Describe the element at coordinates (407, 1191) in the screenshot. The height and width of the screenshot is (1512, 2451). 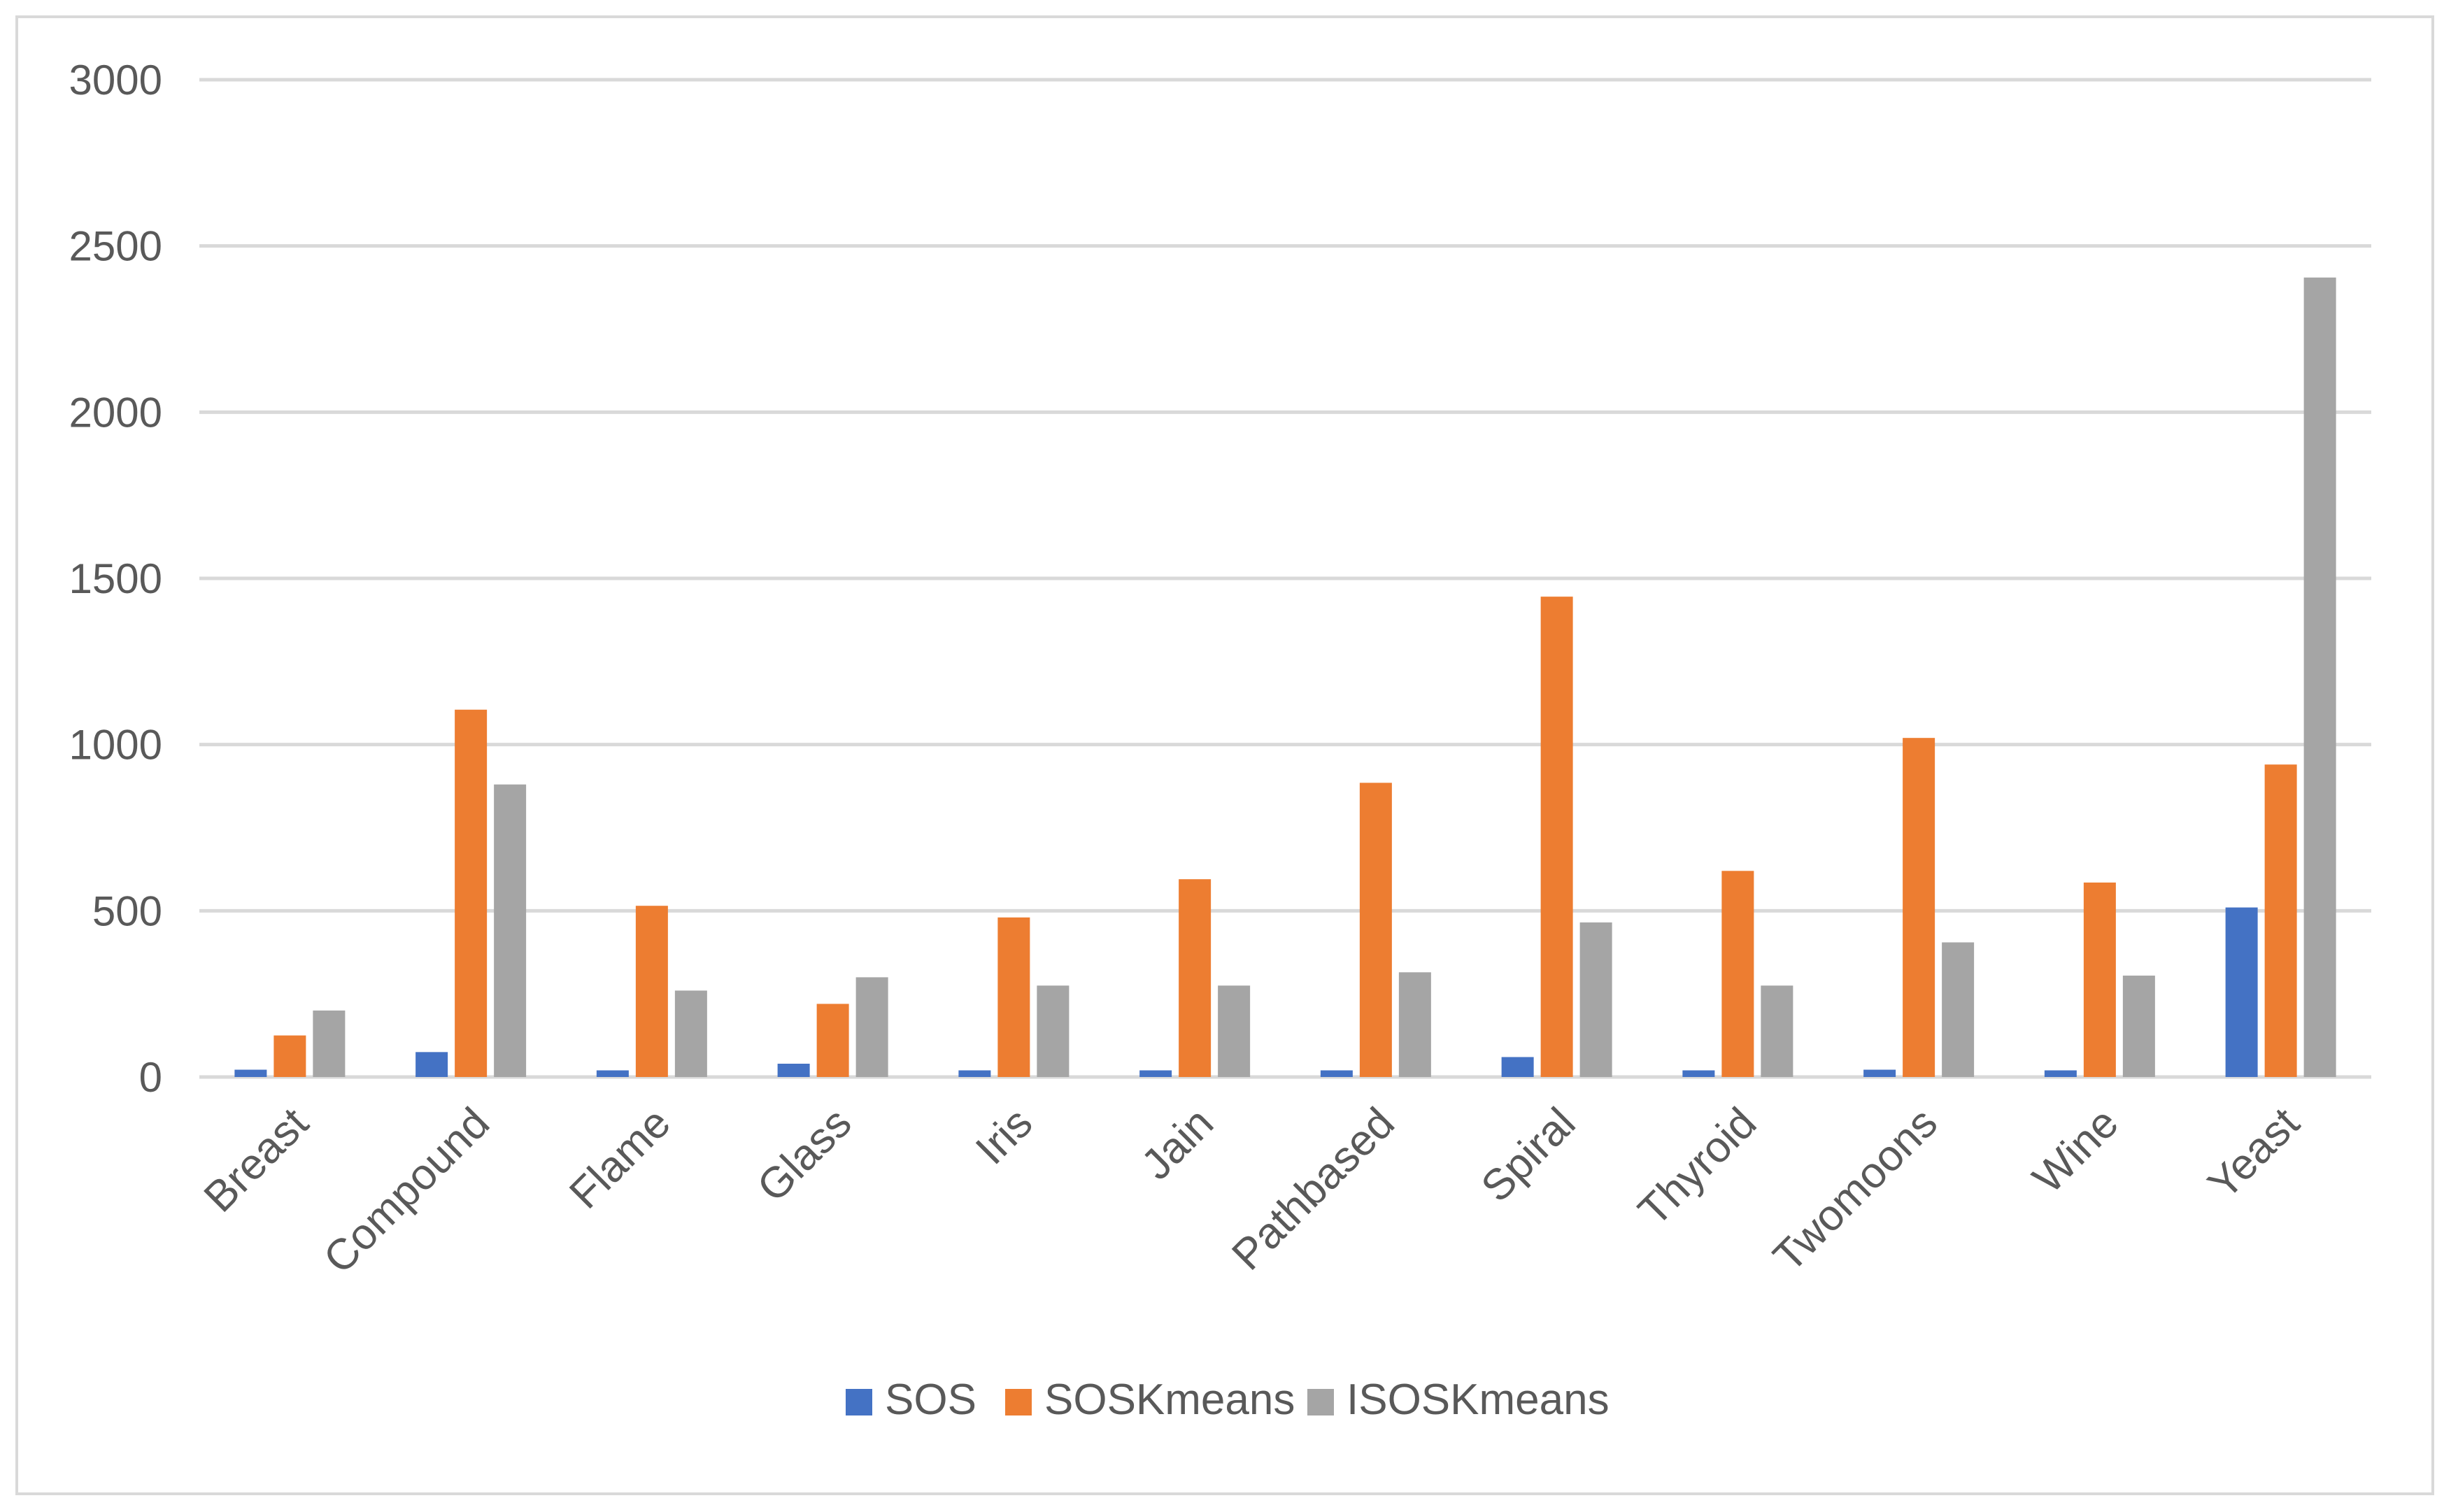
I see `x-category-label: Compound` at that location.